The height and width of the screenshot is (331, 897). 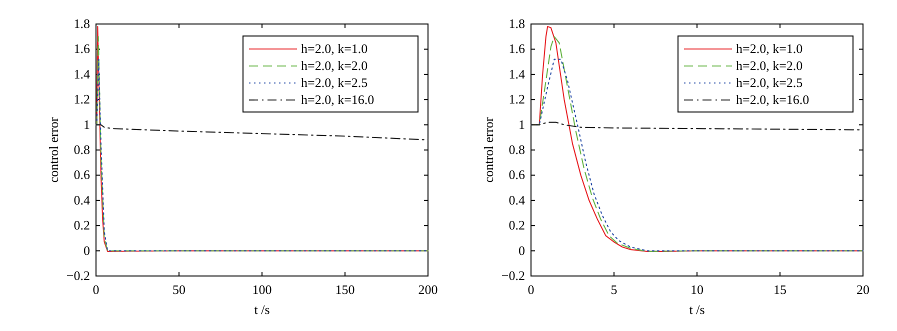 What do you see at coordinates (614, 289) in the screenshot?
I see `x-tick-label: 5` at bounding box center [614, 289].